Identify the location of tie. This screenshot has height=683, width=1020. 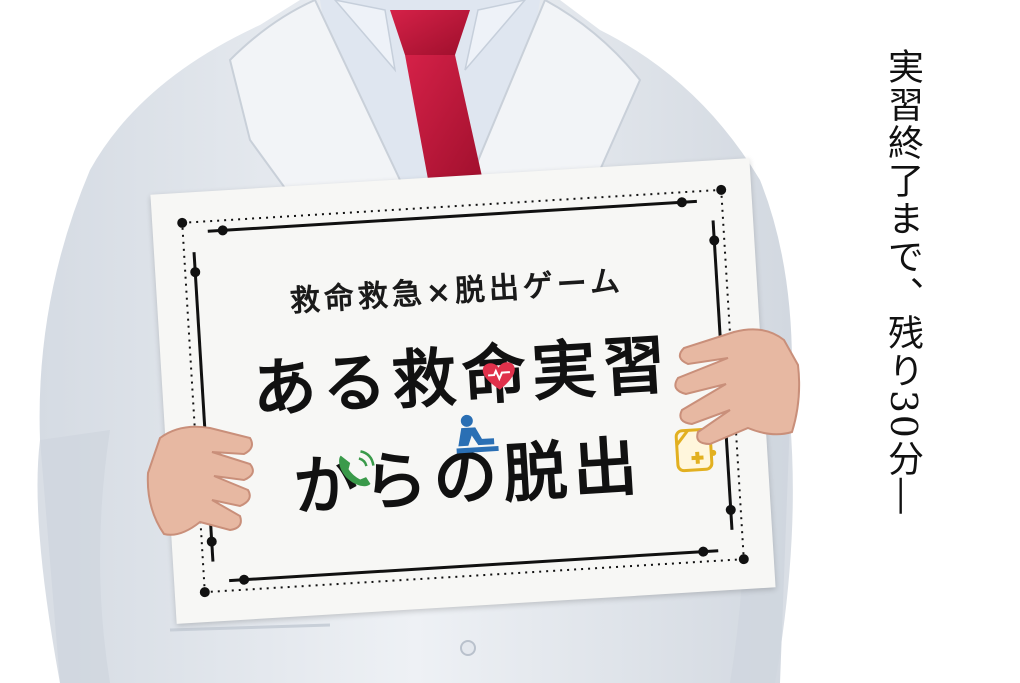
(430, 32).